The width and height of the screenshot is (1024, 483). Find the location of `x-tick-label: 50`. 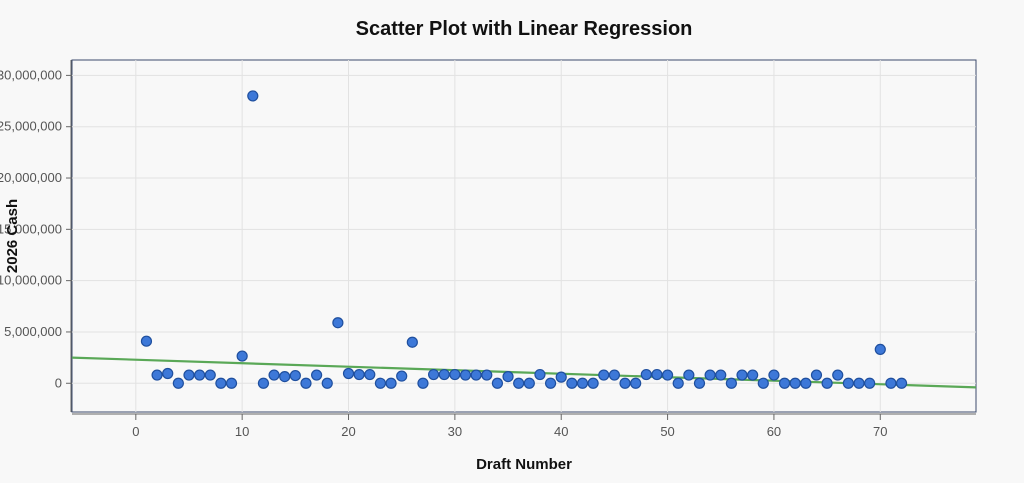

x-tick-label: 50 is located at coordinates (667, 431).